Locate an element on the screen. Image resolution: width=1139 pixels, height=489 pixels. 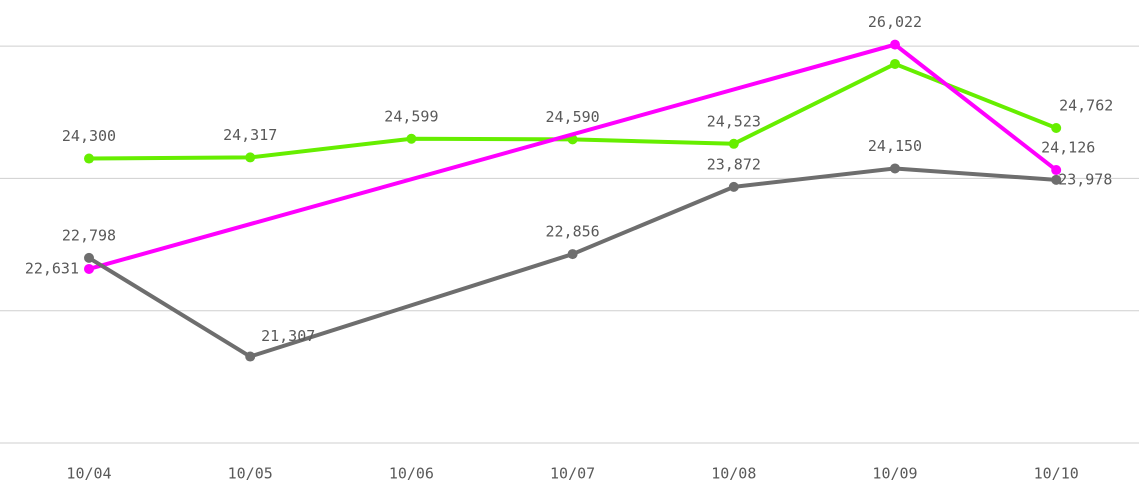
data-label: 24,317 is located at coordinates (250, 135).